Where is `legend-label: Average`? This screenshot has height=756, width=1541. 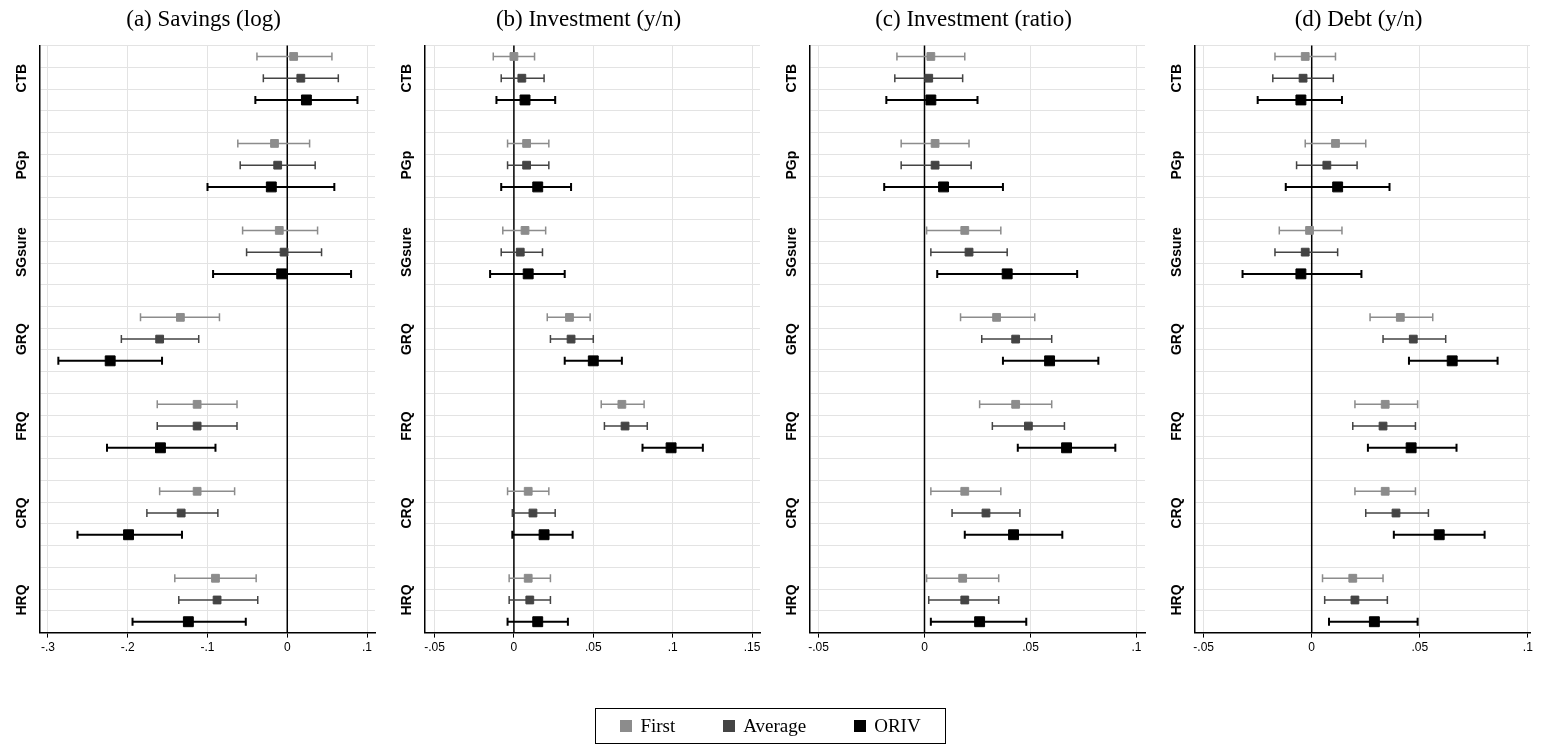
legend-label: Average is located at coordinates (775, 726).